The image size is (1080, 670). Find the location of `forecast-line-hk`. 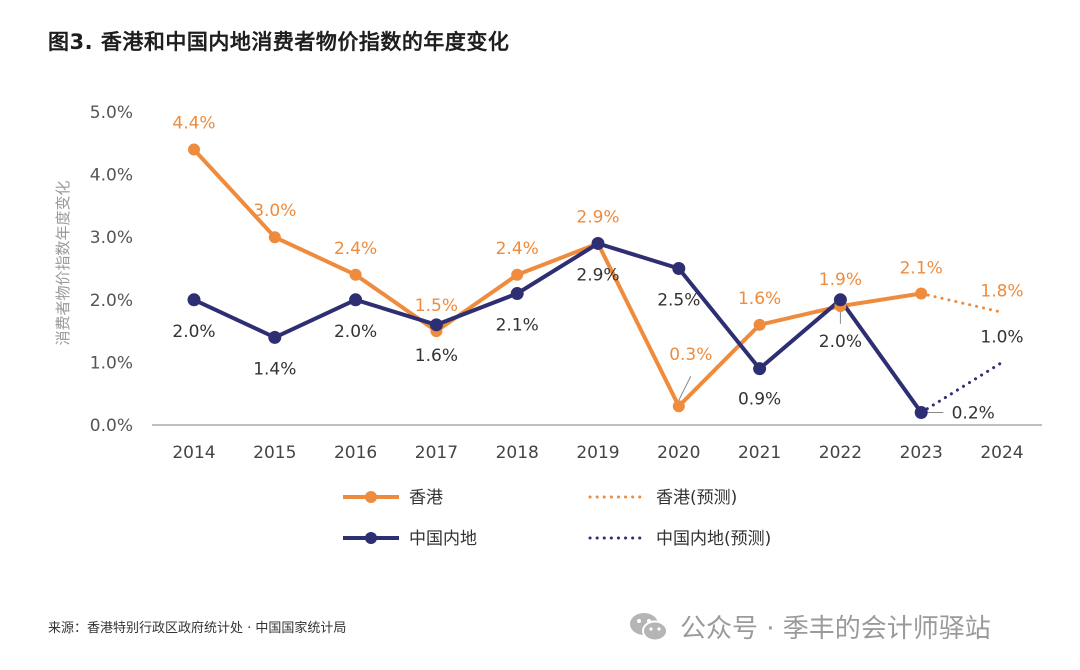

forecast-line-hk is located at coordinates (961, 303).